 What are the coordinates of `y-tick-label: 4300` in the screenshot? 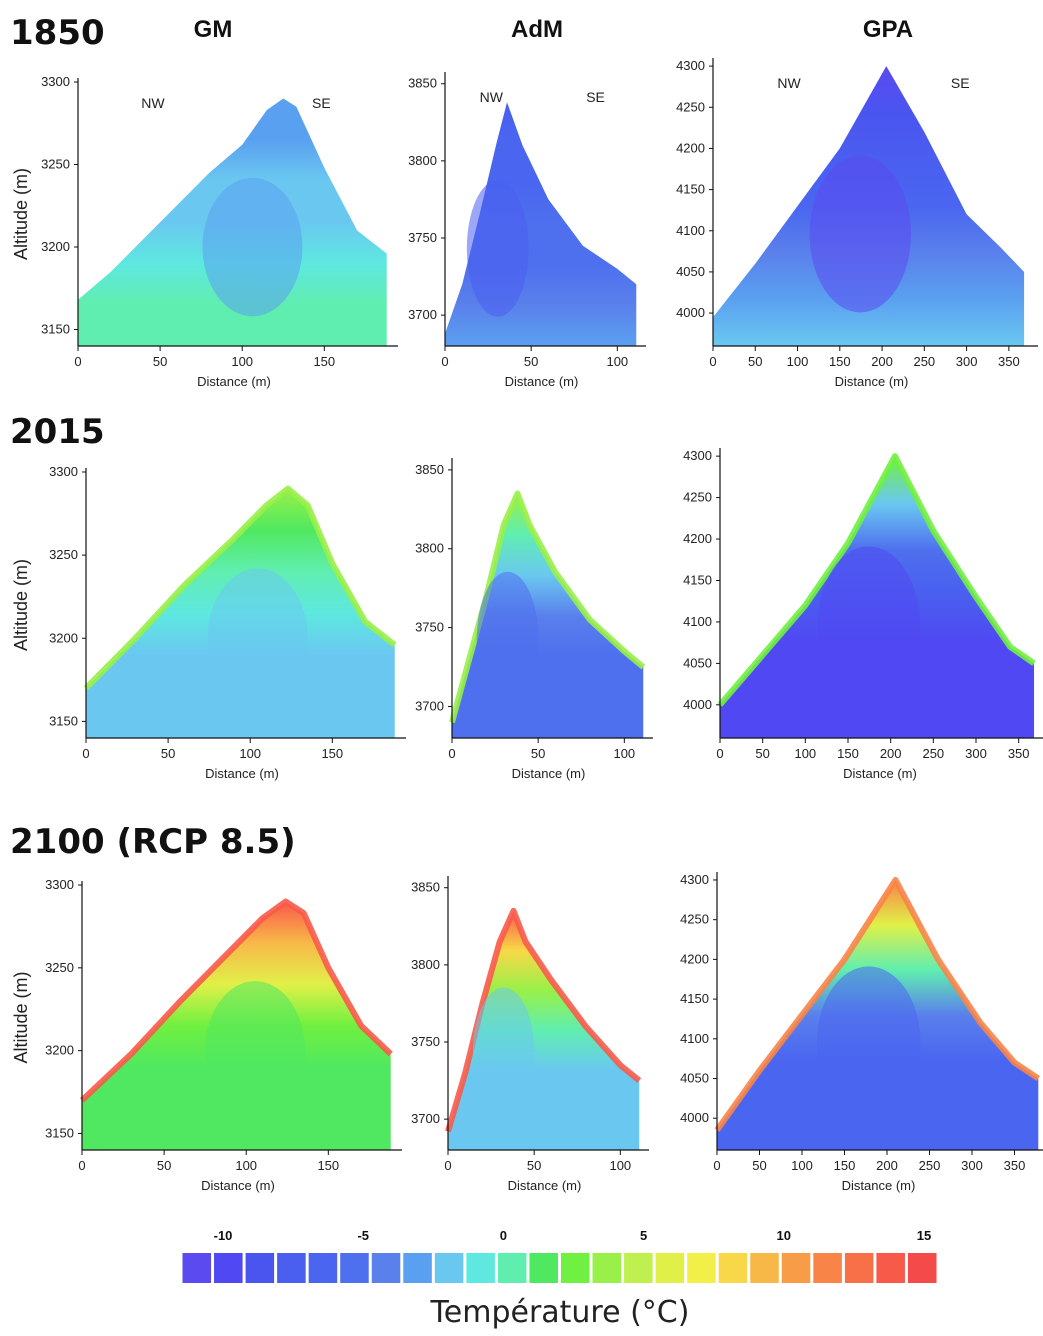 It's located at (697, 455).